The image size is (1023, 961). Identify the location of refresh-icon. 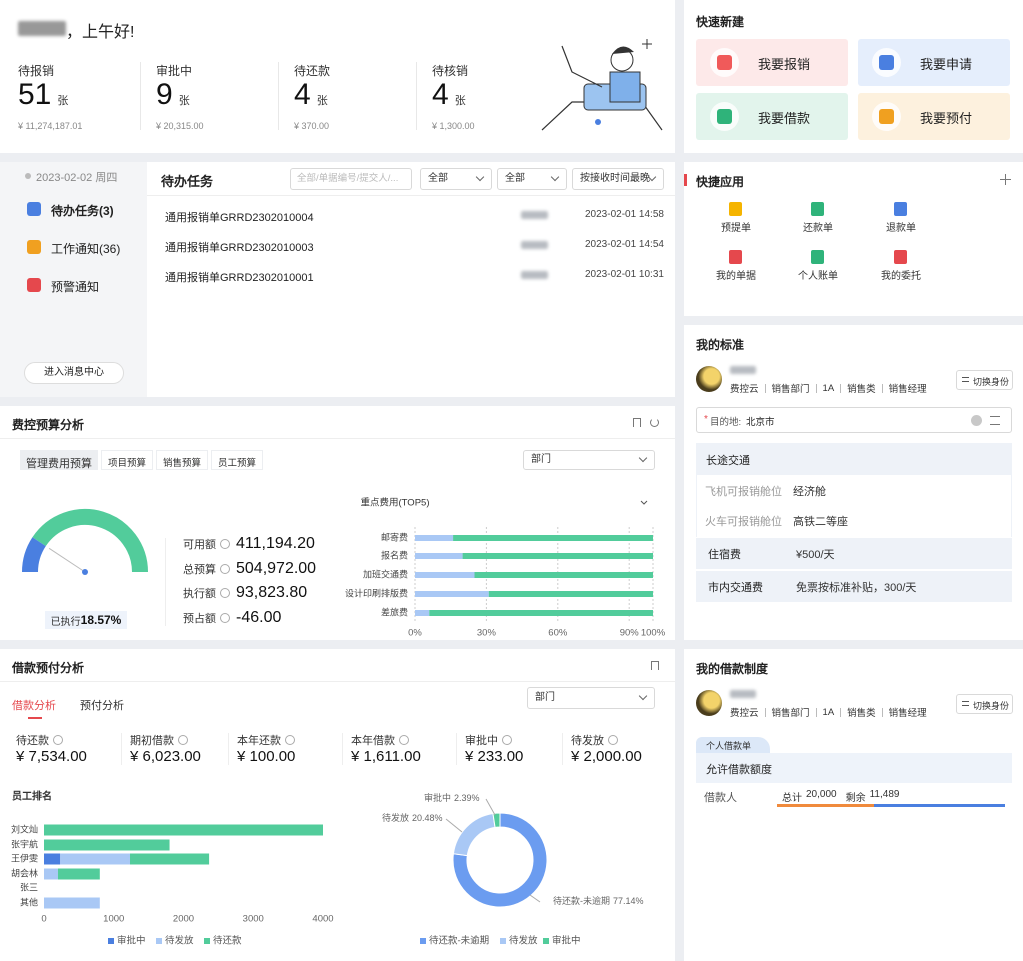
(654, 422).